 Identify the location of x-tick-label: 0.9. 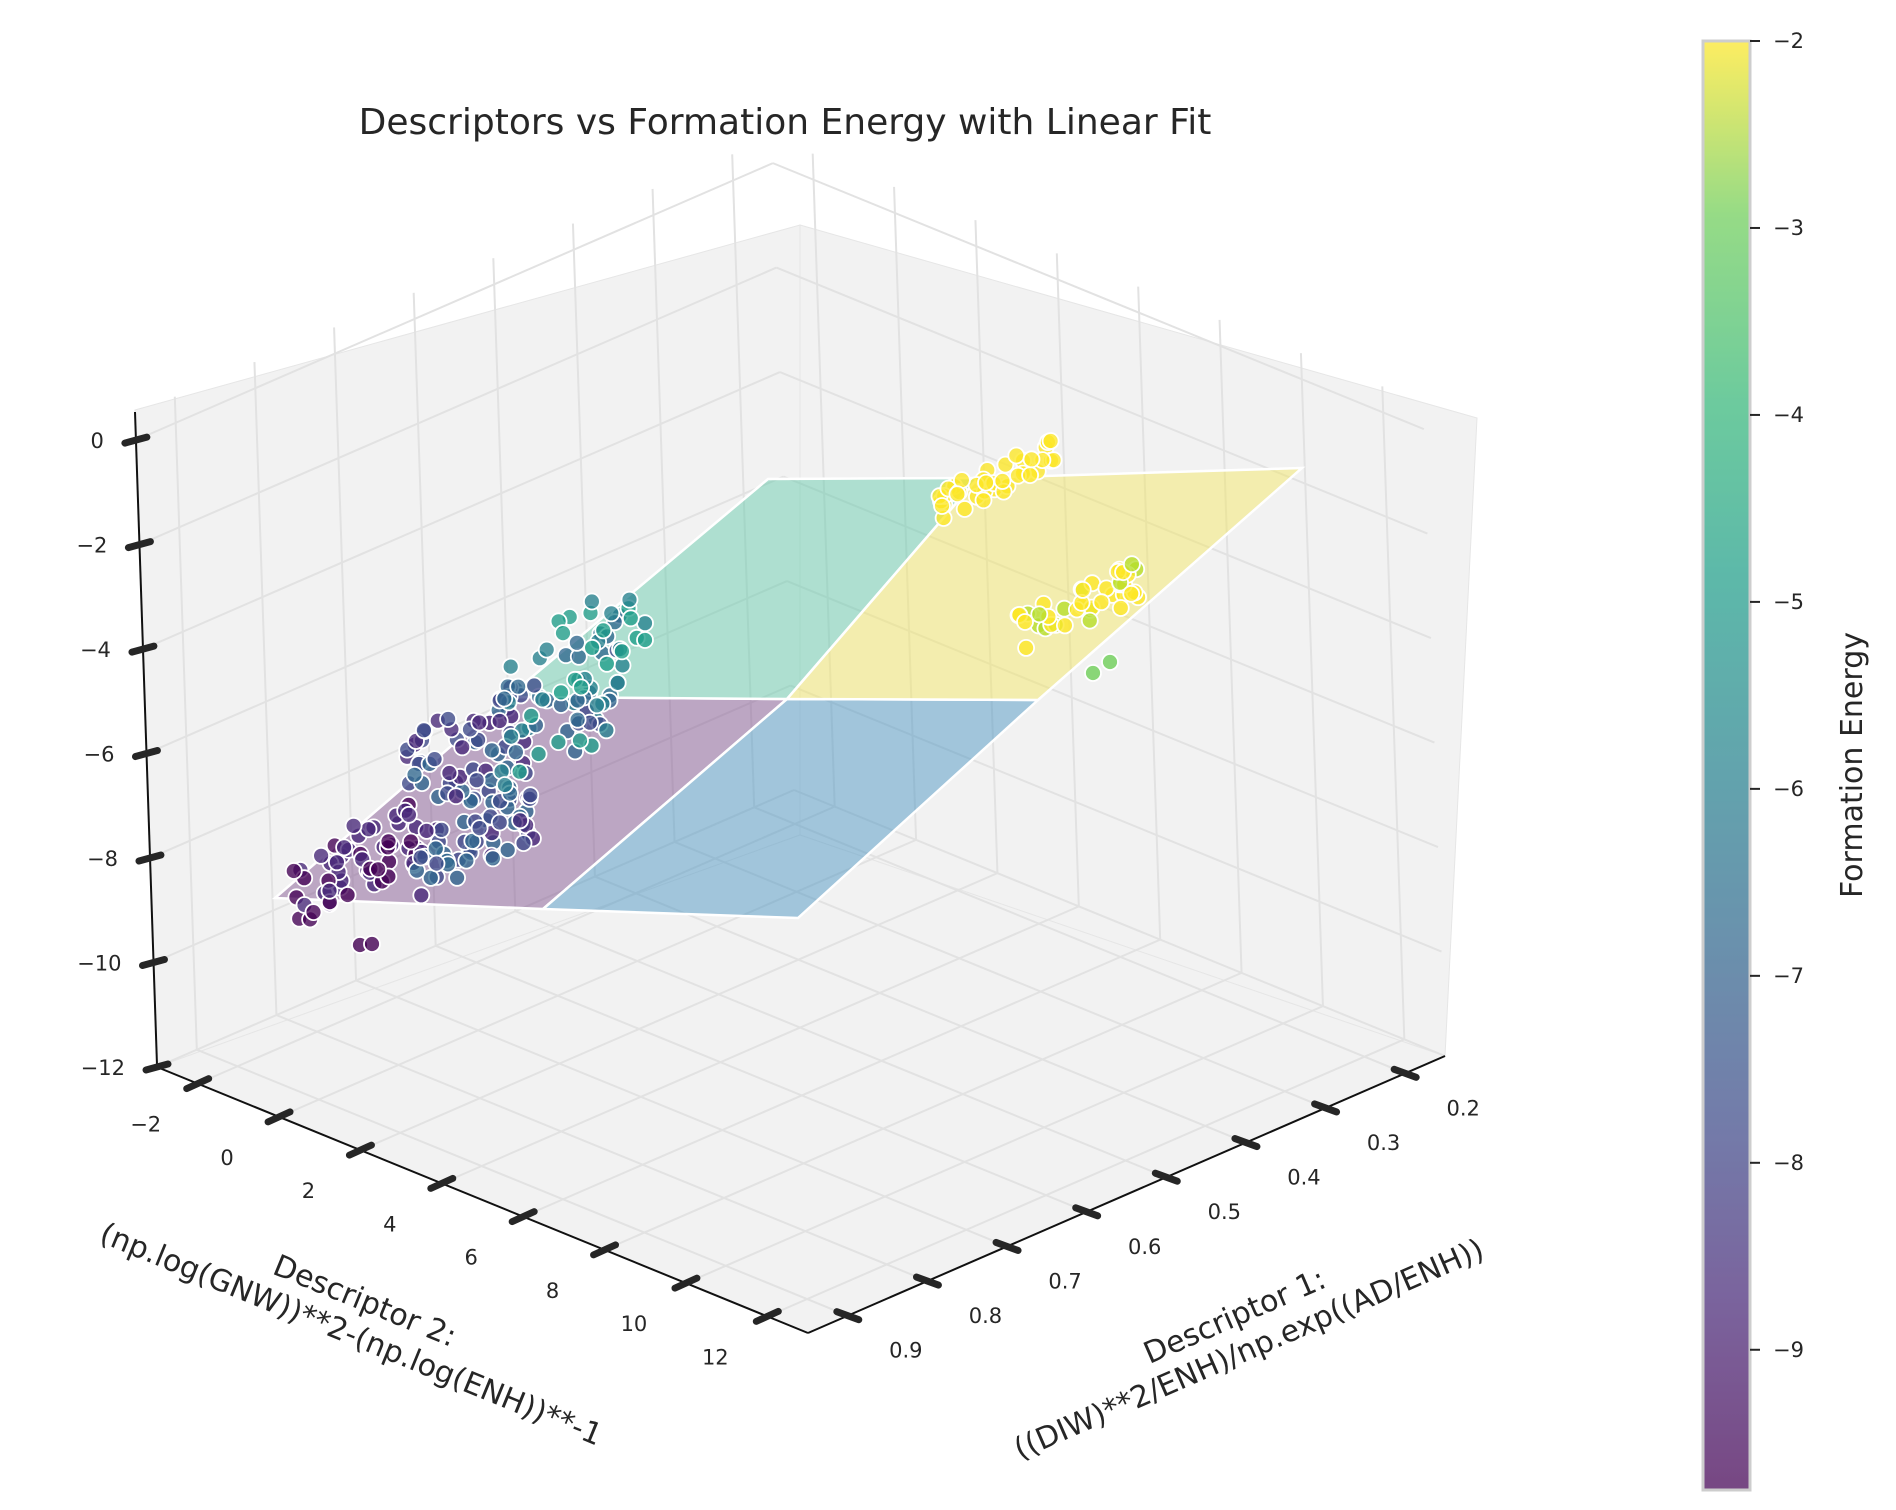
(905, 1351).